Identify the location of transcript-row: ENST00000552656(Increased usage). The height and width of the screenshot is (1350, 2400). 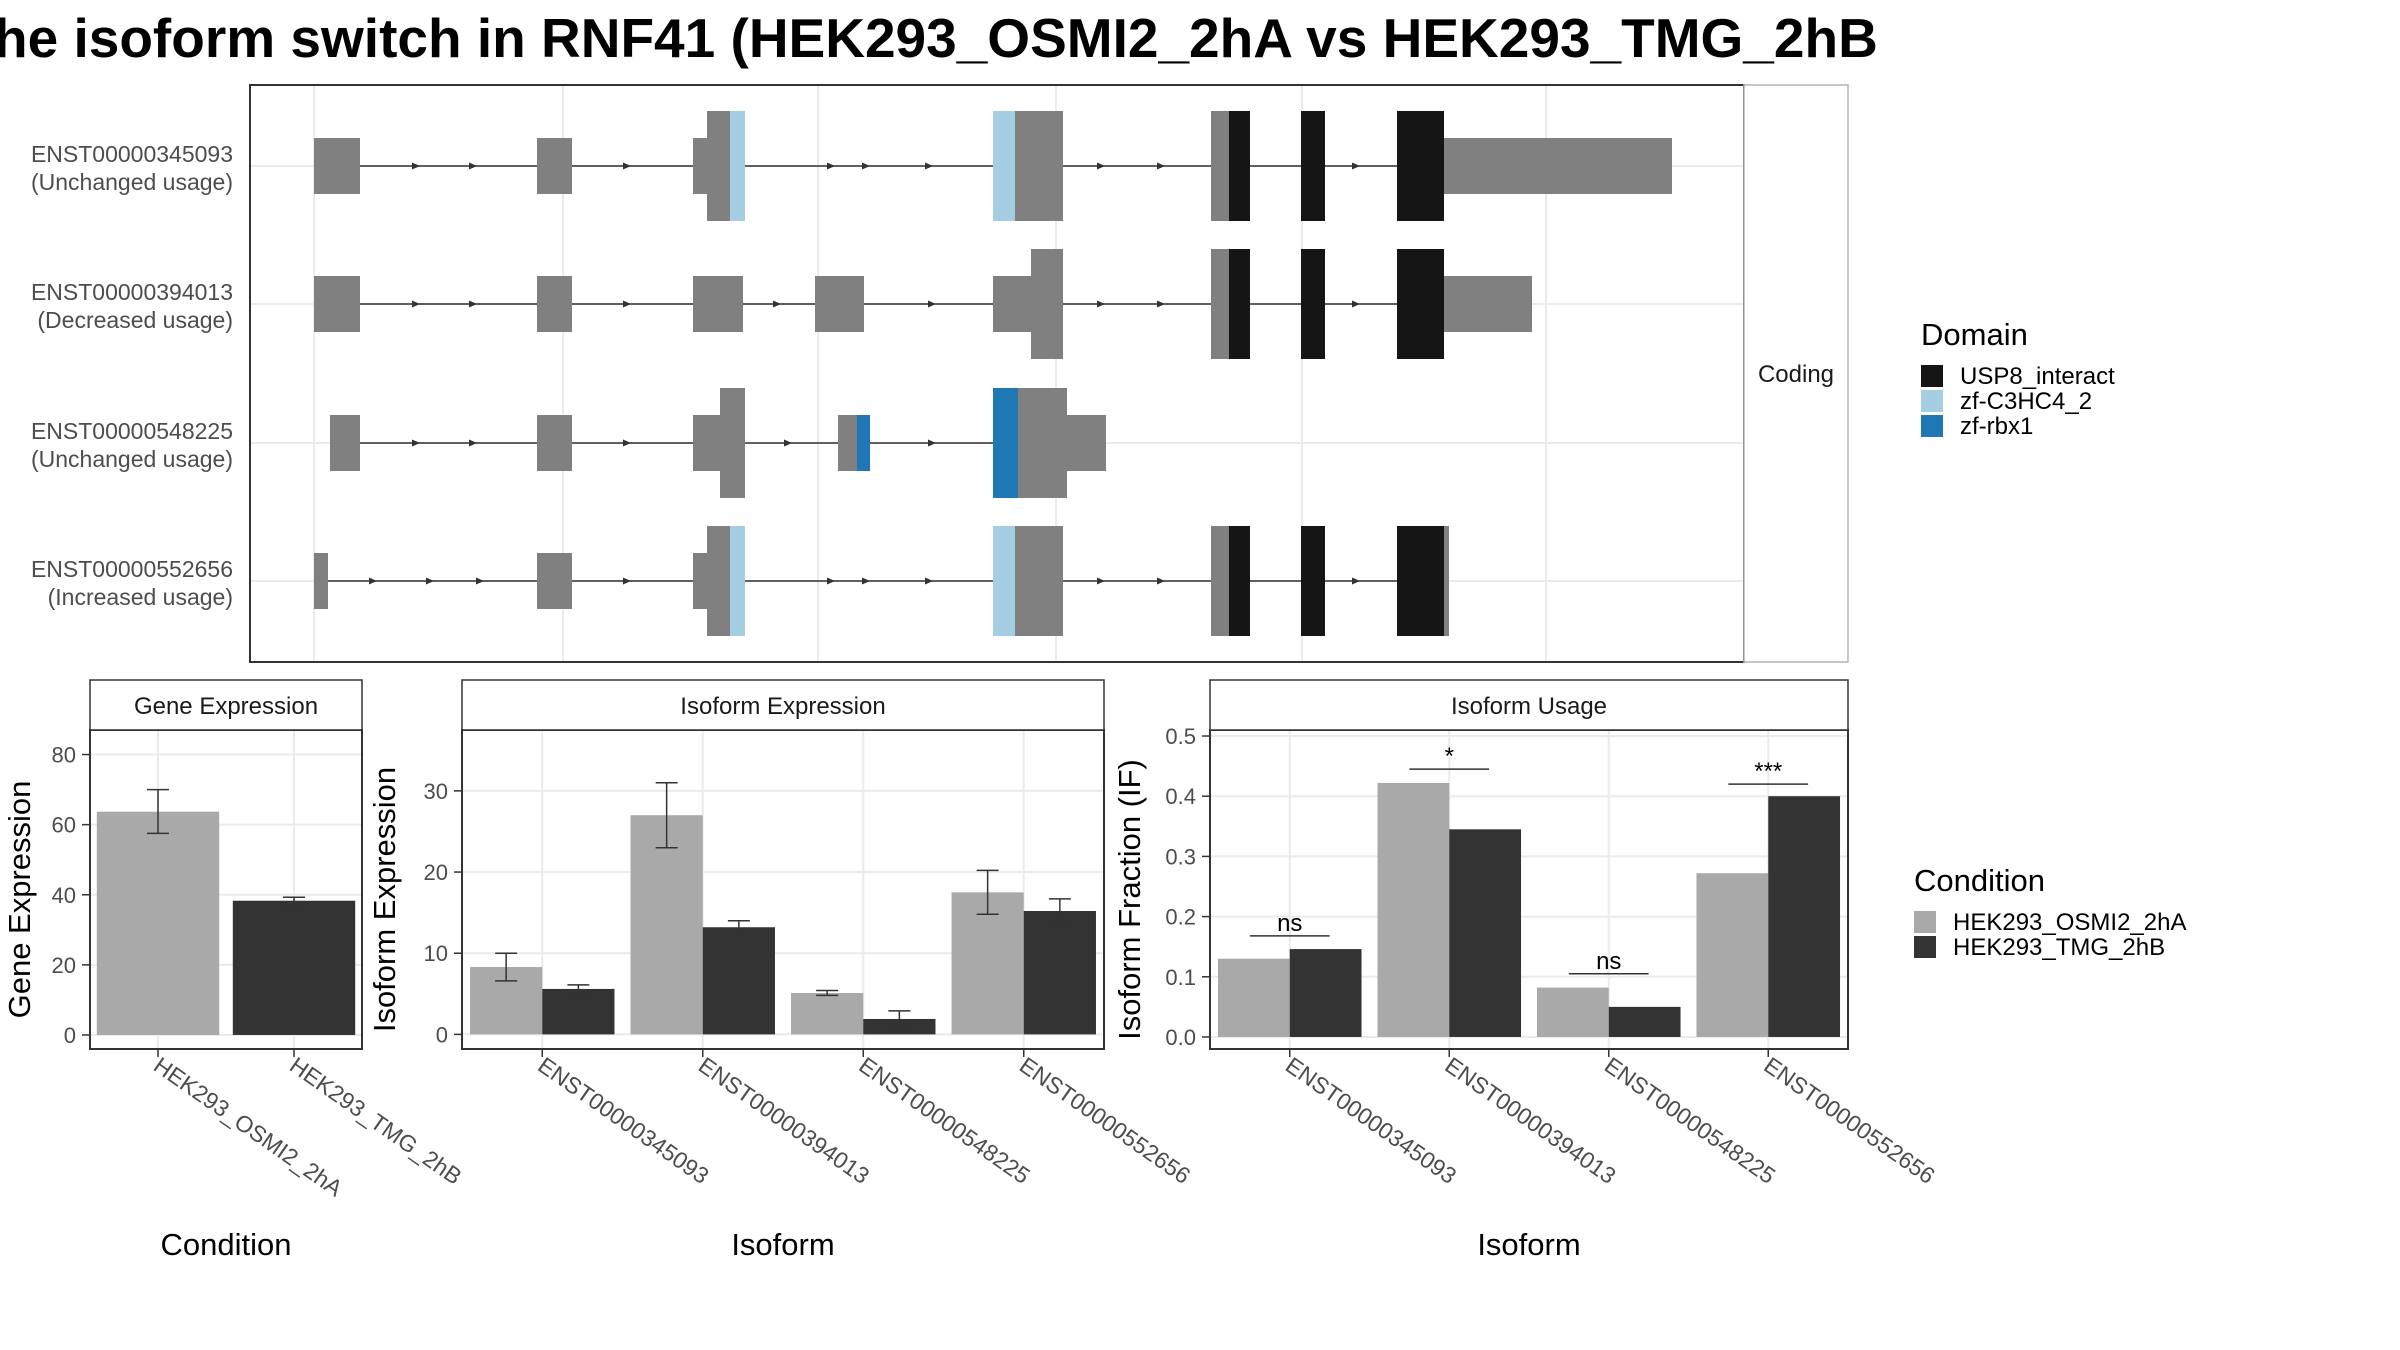
(740, 581).